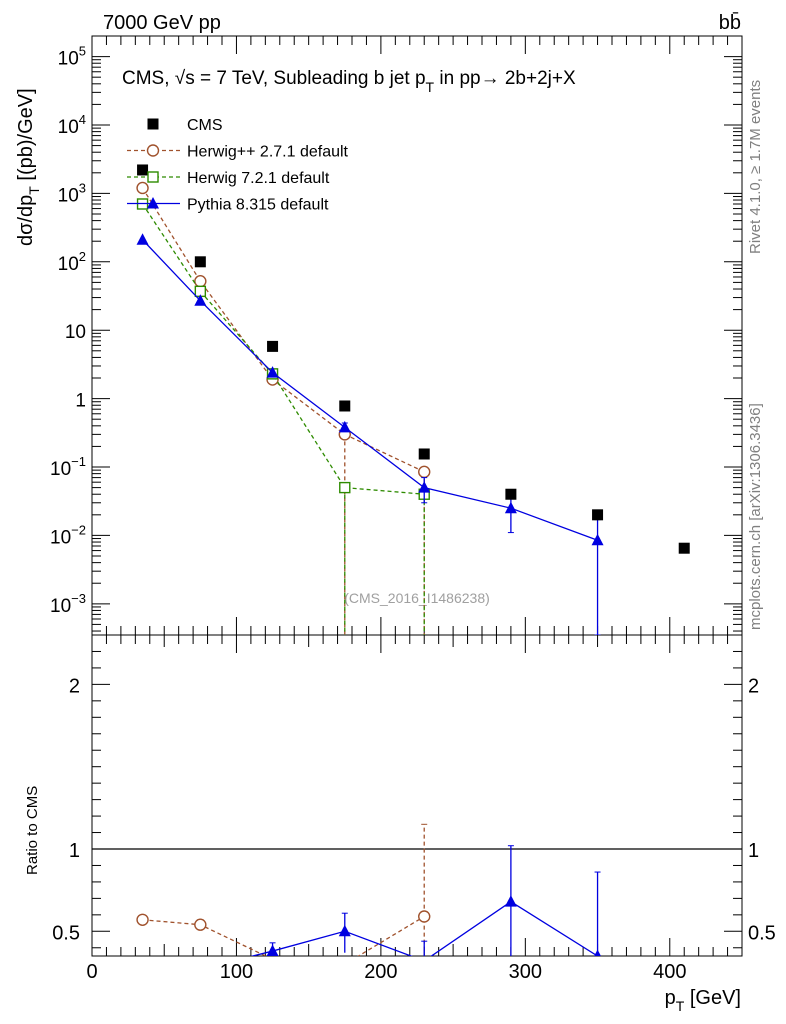 This screenshot has height=1024, width=786. What do you see at coordinates (417, 598) in the screenshot?
I see `analysis-watermark: (CMS_2016_I1486238)` at bounding box center [417, 598].